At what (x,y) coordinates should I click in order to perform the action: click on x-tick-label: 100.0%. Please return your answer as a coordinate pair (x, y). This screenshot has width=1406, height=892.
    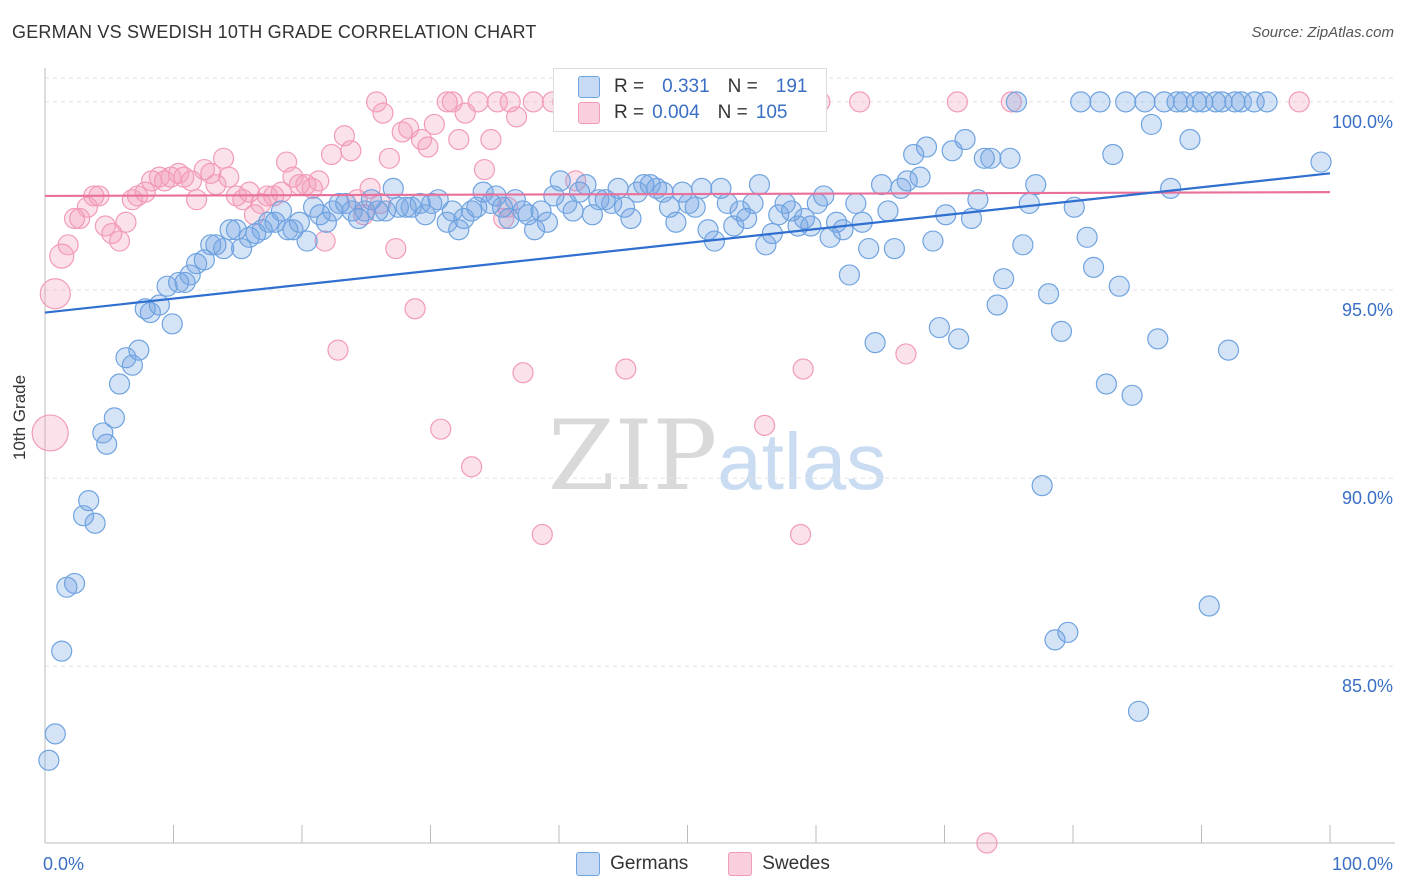
    Looking at the image, I should click on (1362, 864).